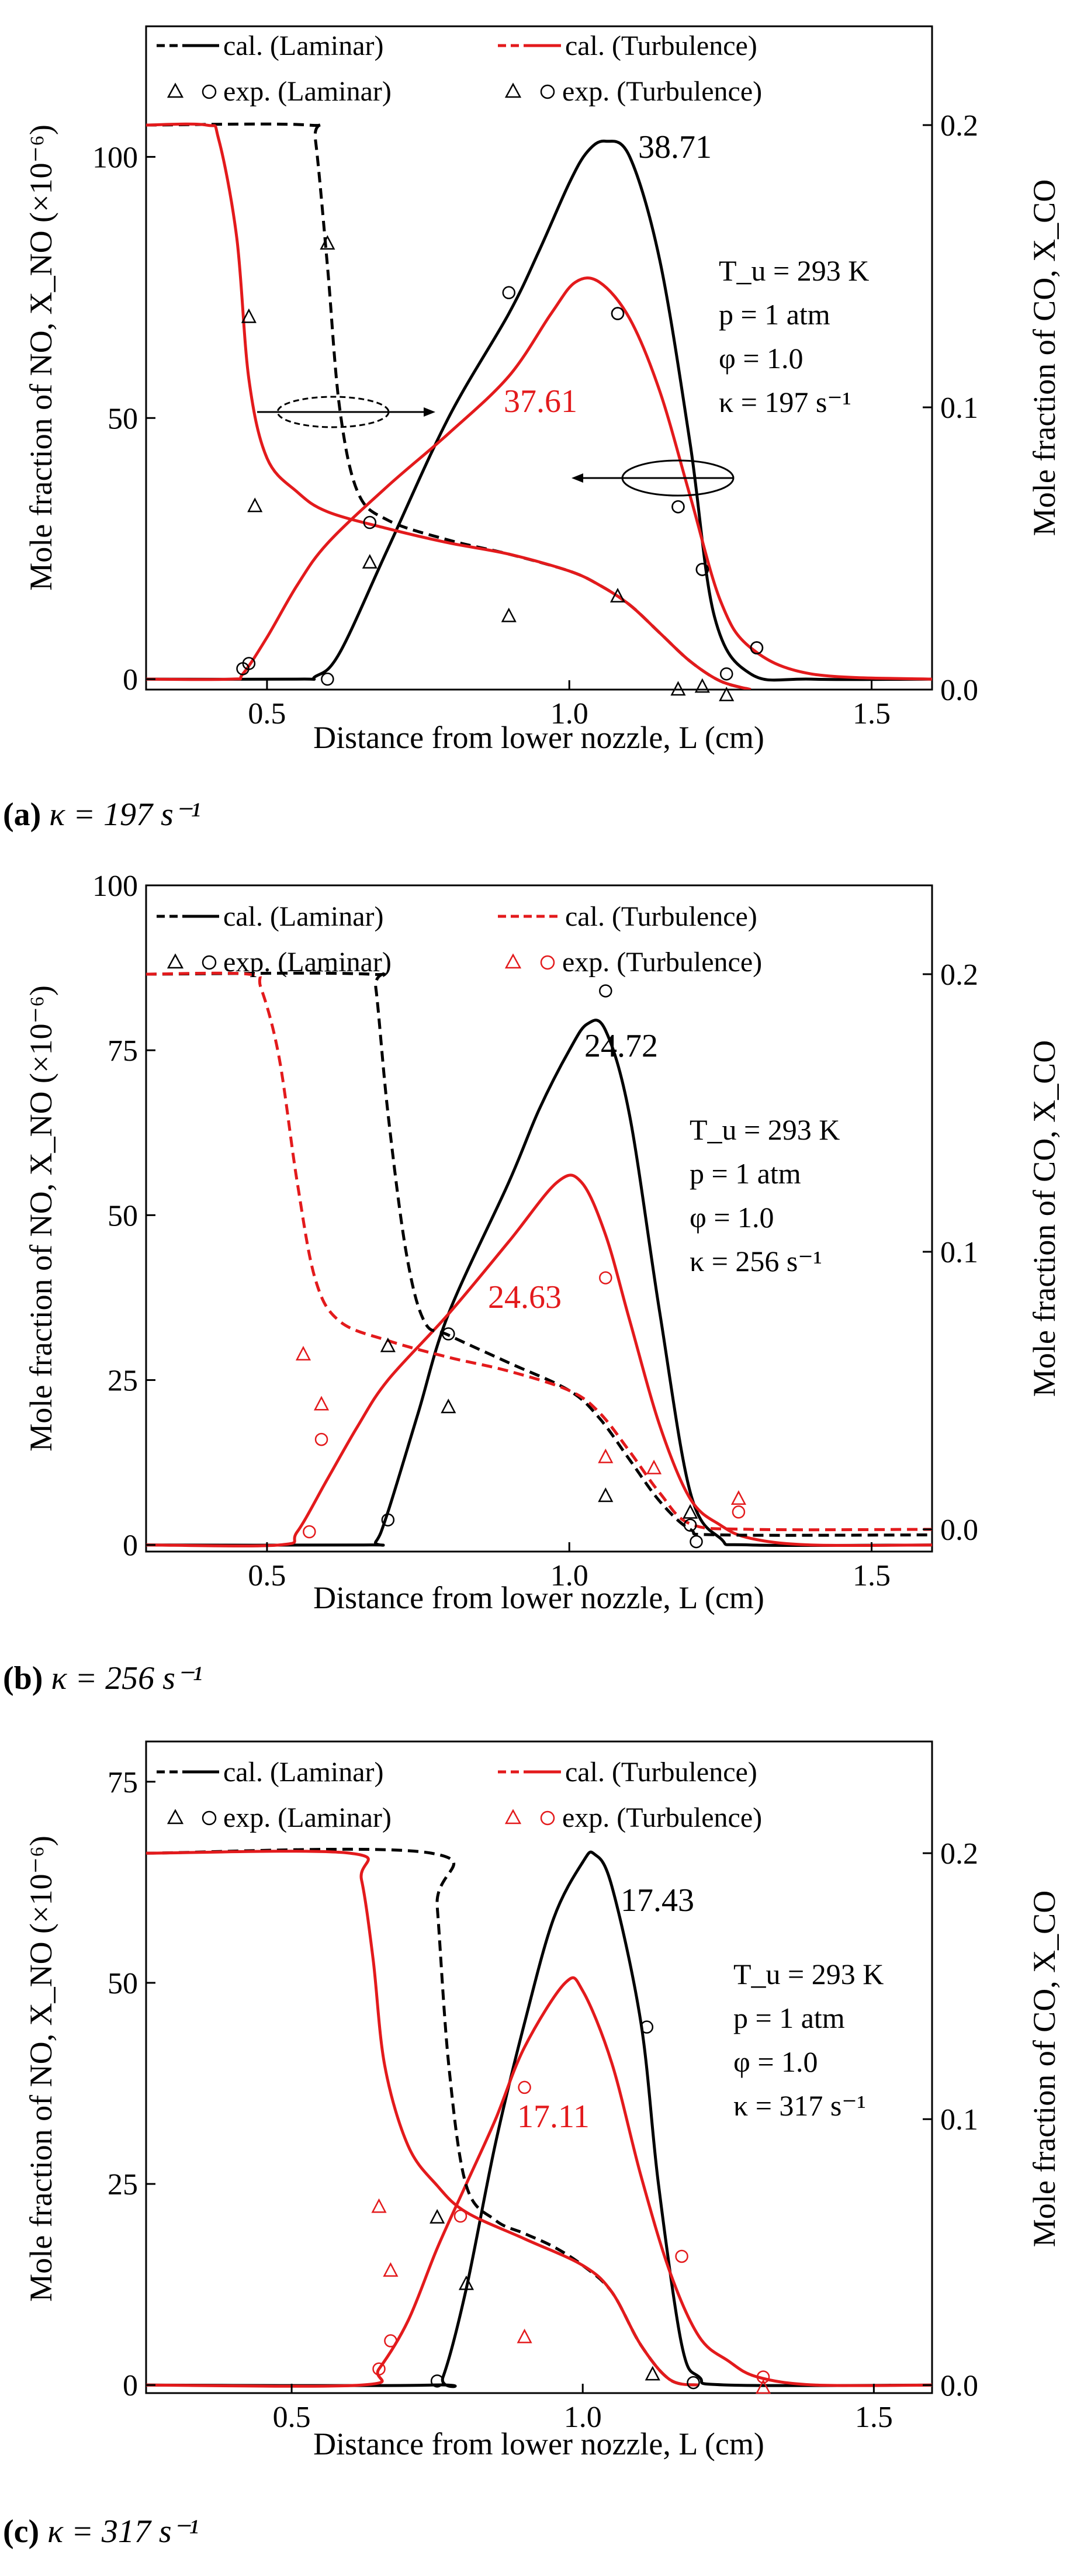 The width and height of the screenshot is (1084, 2576). What do you see at coordinates (661, 1773) in the screenshot?
I see `legend-cal-turbulence: cal. (Turbulence)` at bounding box center [661, 1773].